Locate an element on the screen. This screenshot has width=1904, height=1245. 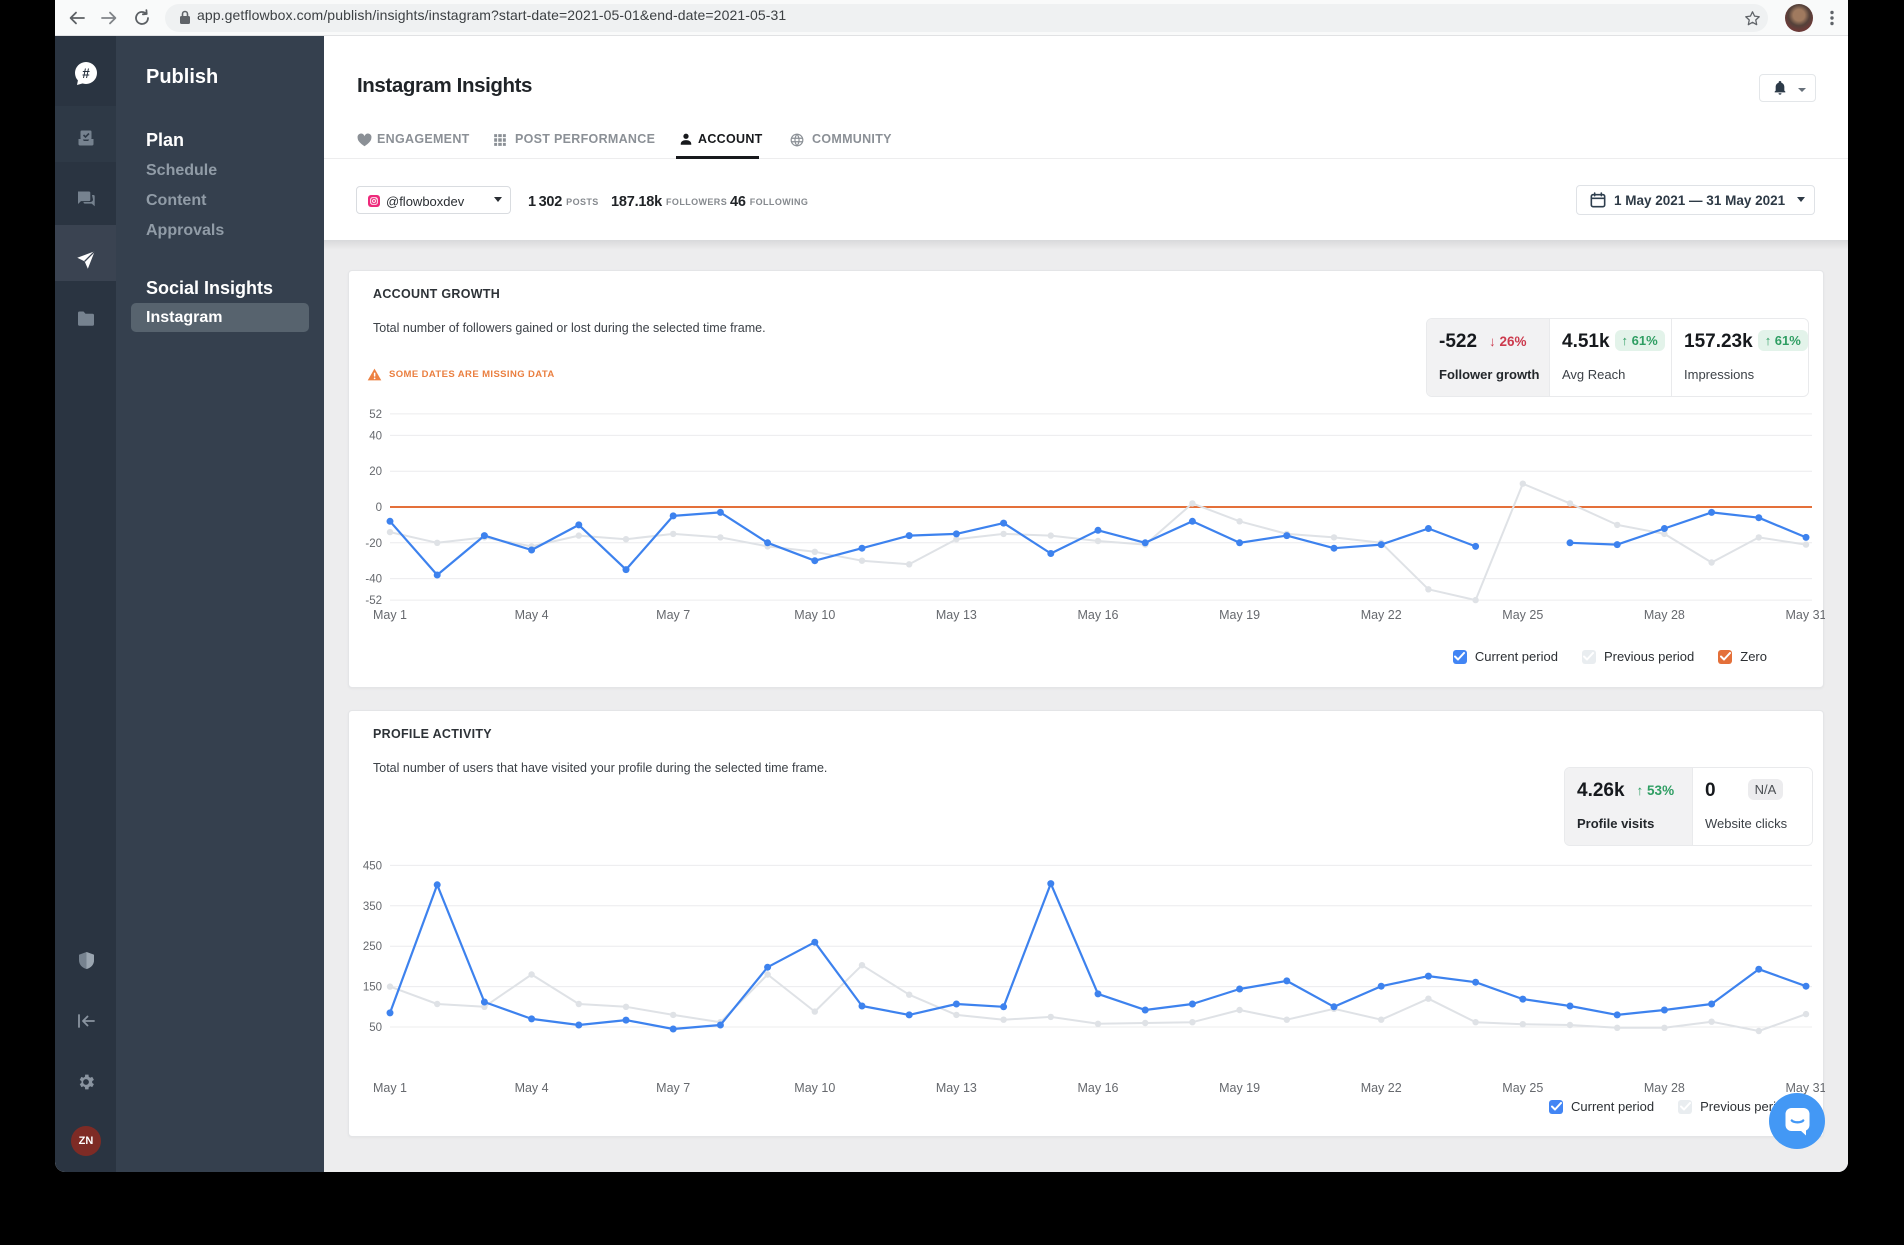
svg-text: 0 is located at coordinates (379, 508).